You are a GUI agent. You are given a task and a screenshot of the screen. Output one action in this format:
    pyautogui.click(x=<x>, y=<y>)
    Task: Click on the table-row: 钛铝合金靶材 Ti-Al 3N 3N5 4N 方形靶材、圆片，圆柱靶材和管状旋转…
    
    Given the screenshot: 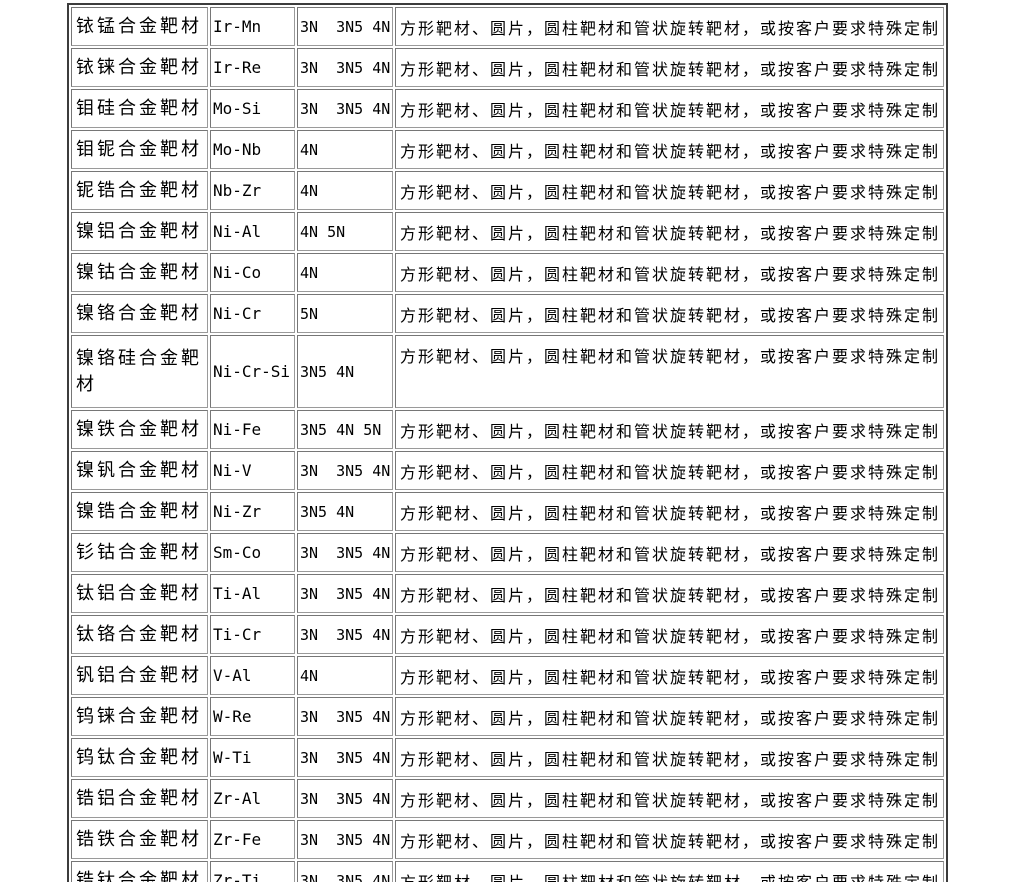 What is the action you would take?
    pyautogui.click(x=507, y=593)
    